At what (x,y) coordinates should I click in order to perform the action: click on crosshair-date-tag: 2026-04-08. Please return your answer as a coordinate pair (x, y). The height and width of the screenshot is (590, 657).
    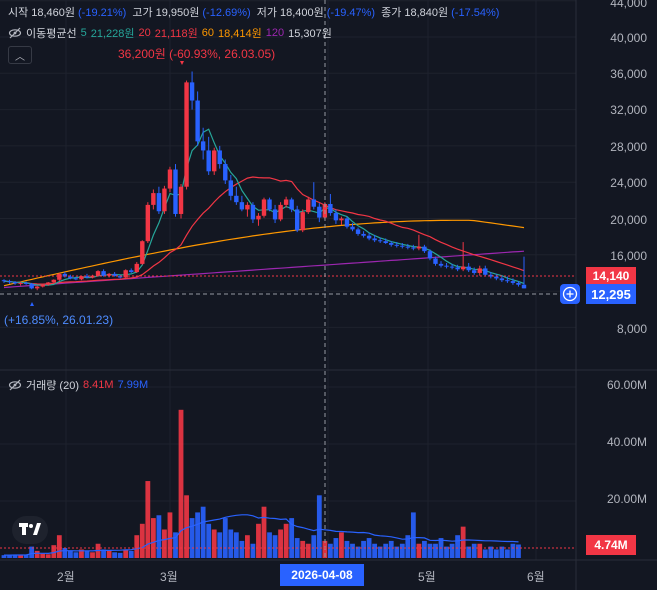
    Looking at the image, I should click on (322, 575).